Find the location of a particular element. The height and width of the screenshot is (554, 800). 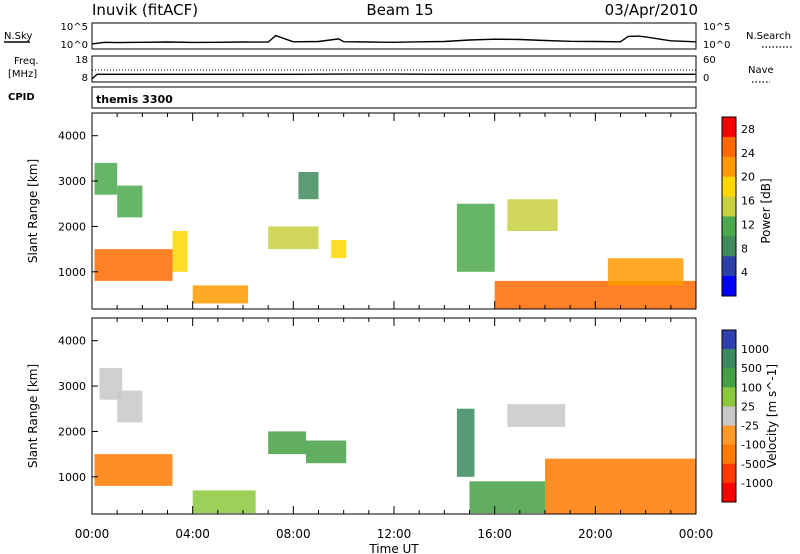

velocity-y-tick-label-3: 4000 is located at coordinates (72, 341).